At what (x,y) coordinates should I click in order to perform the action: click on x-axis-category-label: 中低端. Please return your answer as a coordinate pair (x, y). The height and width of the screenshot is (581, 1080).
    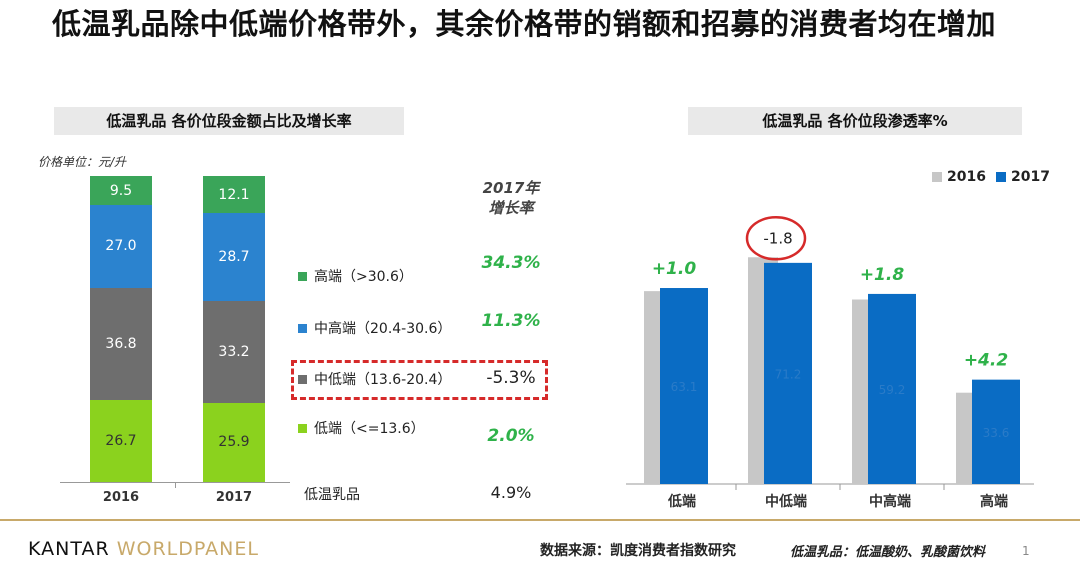
    Looking at the image, I should click on (786, 501).